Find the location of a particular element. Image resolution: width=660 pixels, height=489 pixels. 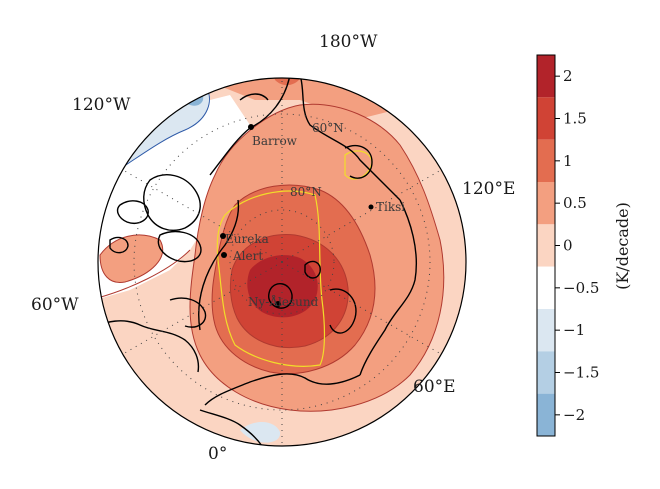

colorbar-title: (K/decade) is located at coordinates (622, 246).